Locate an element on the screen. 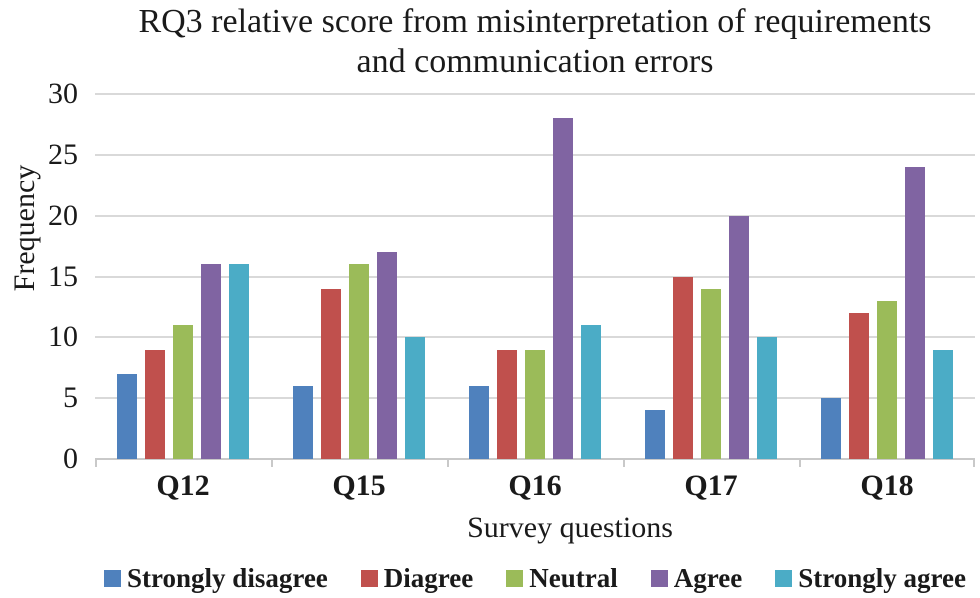  bar-q18-strongly-disagree is located at coordinates (831, 428).